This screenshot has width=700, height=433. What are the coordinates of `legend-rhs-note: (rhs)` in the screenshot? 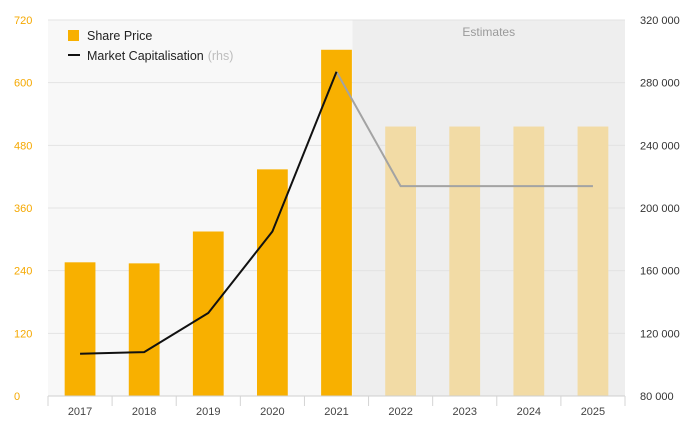 It's located at (221, 56).